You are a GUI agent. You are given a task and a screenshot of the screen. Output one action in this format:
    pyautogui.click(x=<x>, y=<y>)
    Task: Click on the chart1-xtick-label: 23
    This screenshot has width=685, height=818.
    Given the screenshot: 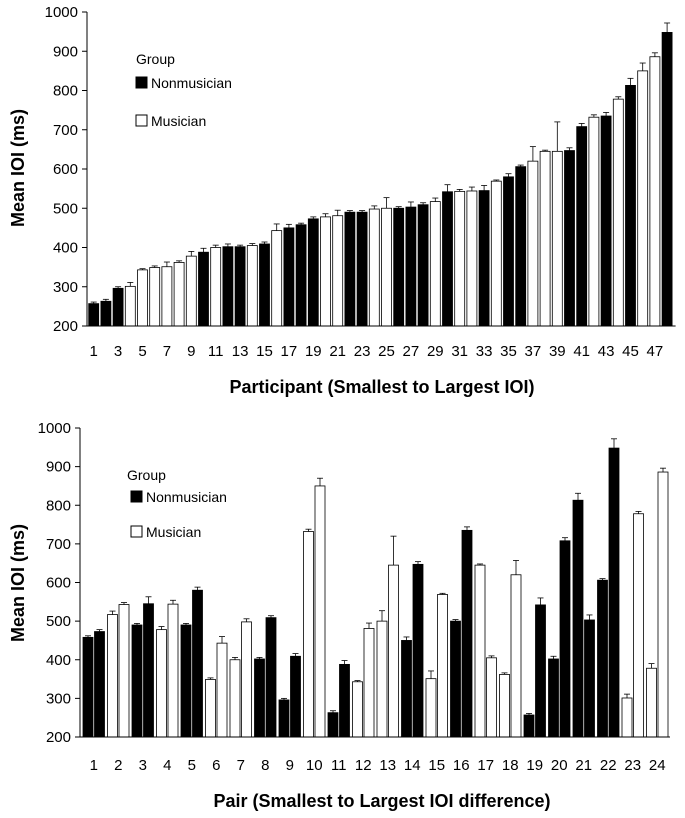 What is the action you would take?
    pyautogui.click(x=362, y=351)
    